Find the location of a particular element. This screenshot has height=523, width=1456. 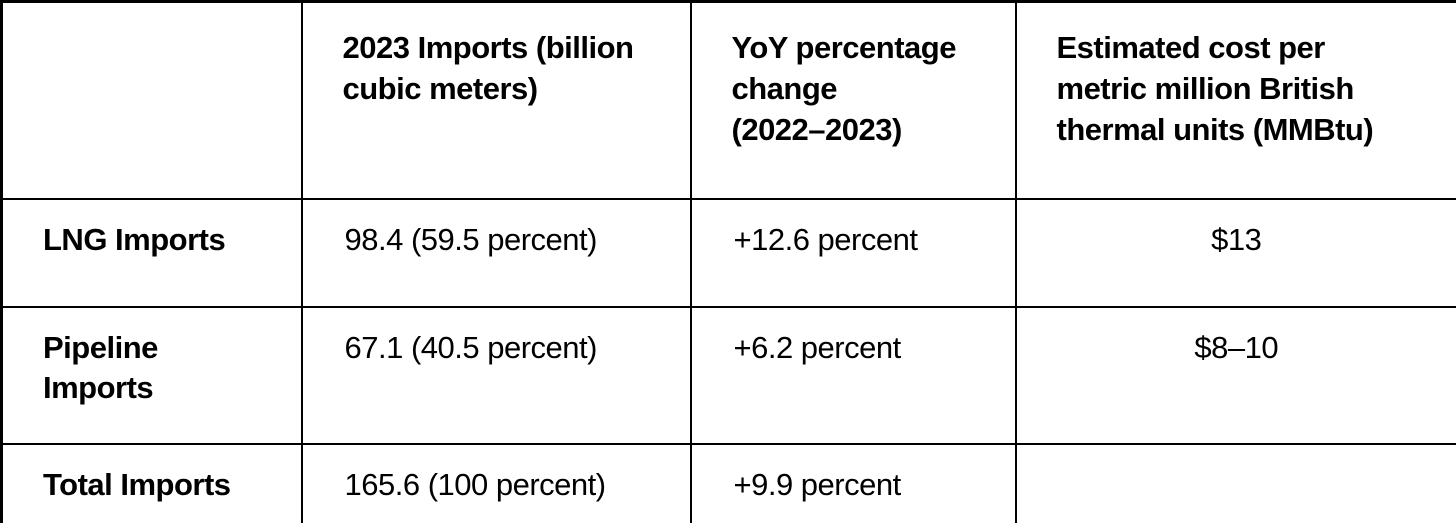

cell-pipeline-yoy-change: +6.2 percent is located at coordinates (853, 375).